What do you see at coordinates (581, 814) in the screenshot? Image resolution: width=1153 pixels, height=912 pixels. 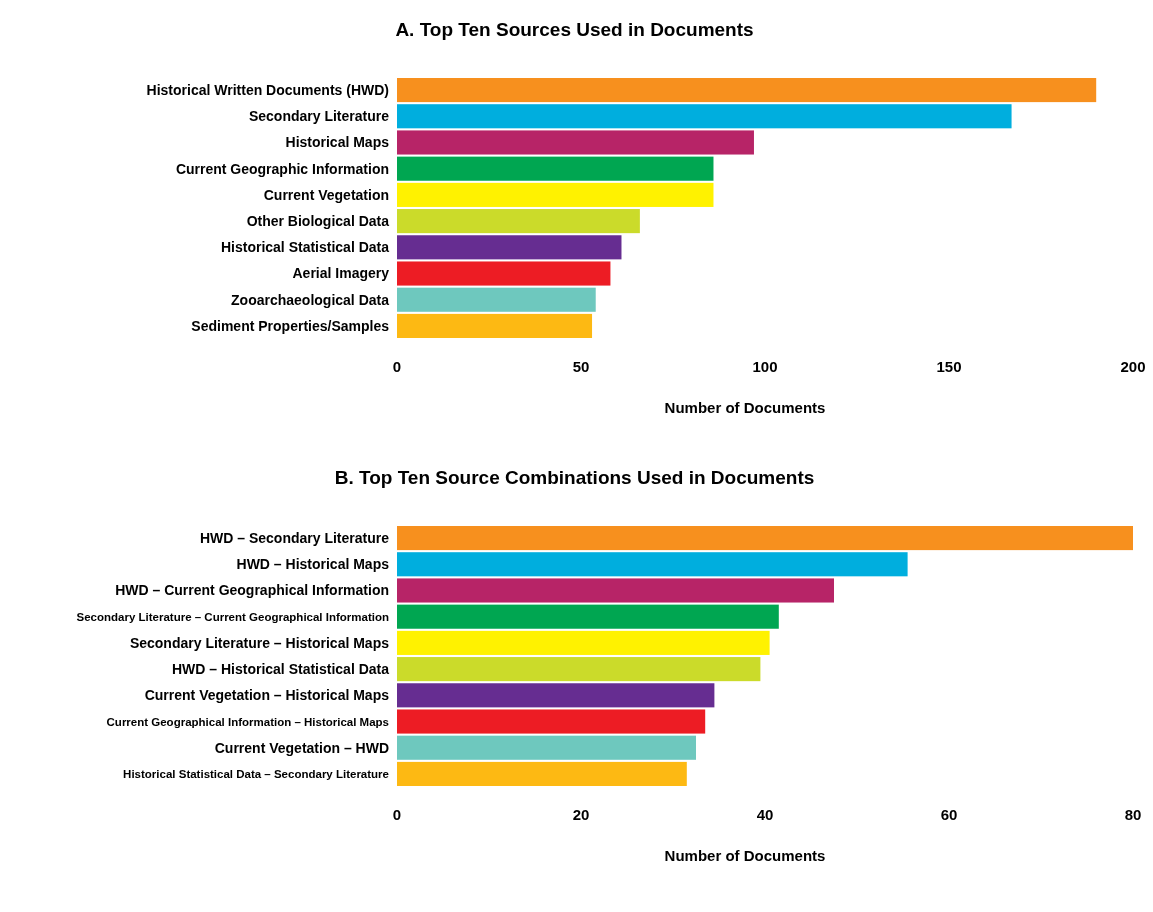 I see `x-tick-label: 20` at bounding box center [581, 814].